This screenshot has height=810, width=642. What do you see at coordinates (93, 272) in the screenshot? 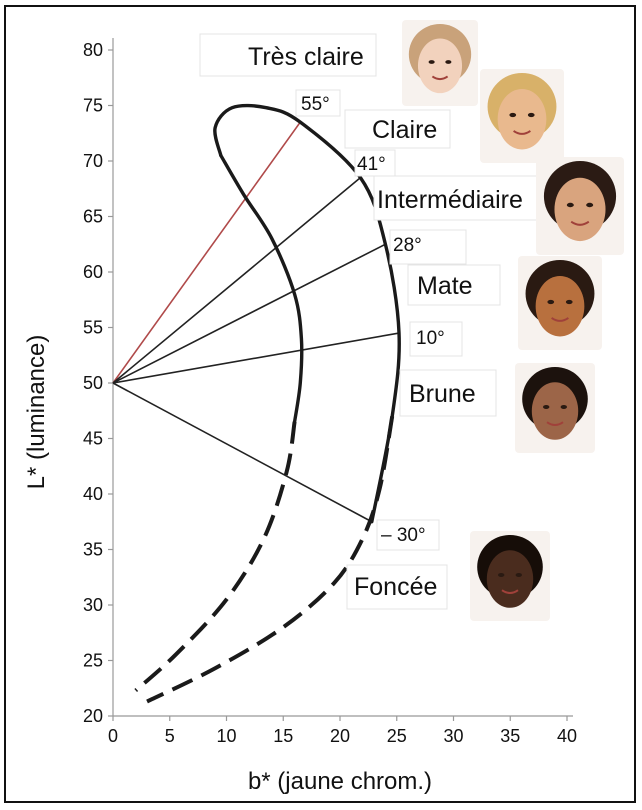
I see `y-tick-label: 60` at bounding box center [93, 272].